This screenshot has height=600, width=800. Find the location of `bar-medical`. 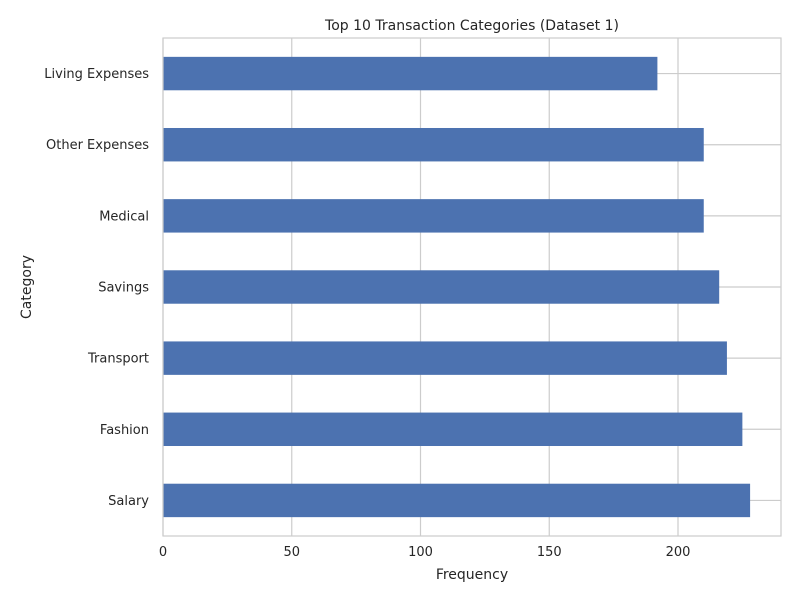

bar-medical is located at coordinates (433, 216).